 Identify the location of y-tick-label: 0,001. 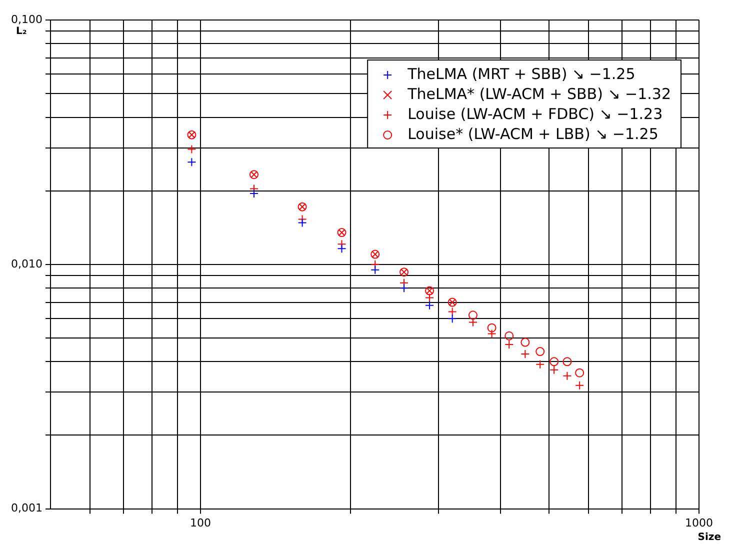
(26, 508).